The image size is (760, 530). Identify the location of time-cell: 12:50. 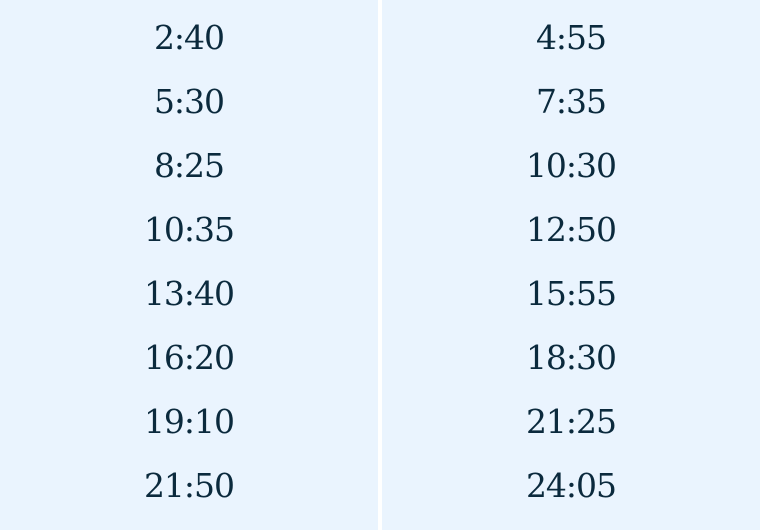
(571, 229).